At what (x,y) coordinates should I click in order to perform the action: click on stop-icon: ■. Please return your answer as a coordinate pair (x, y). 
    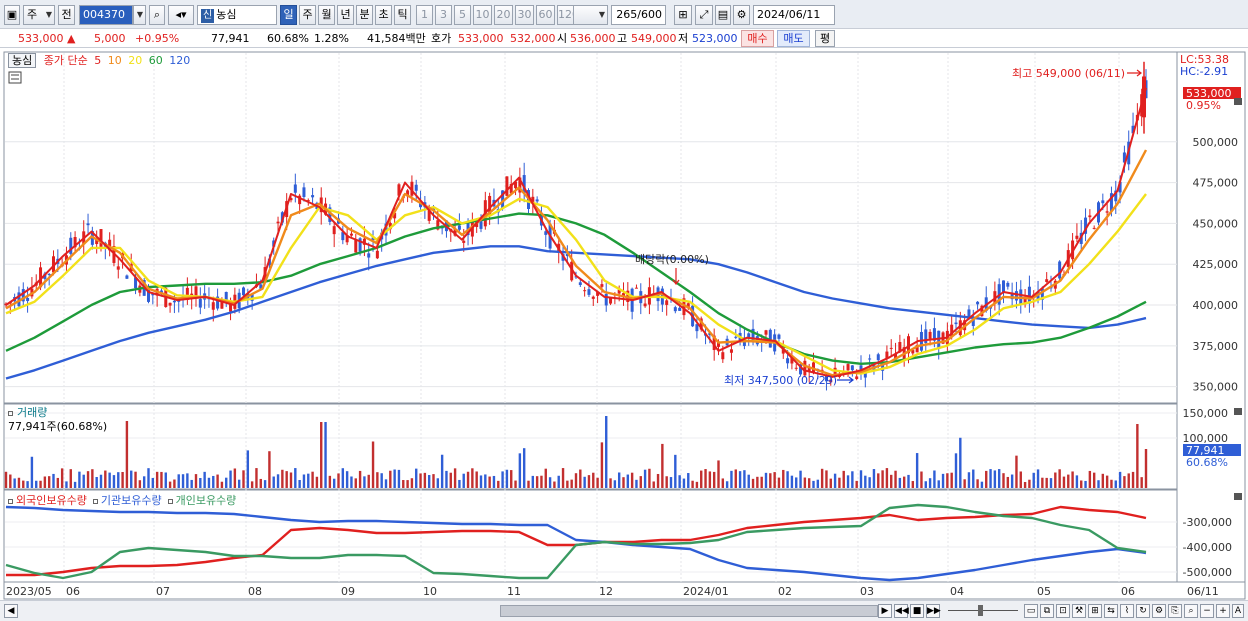
    Looking at the image, I should click on (917, 611).